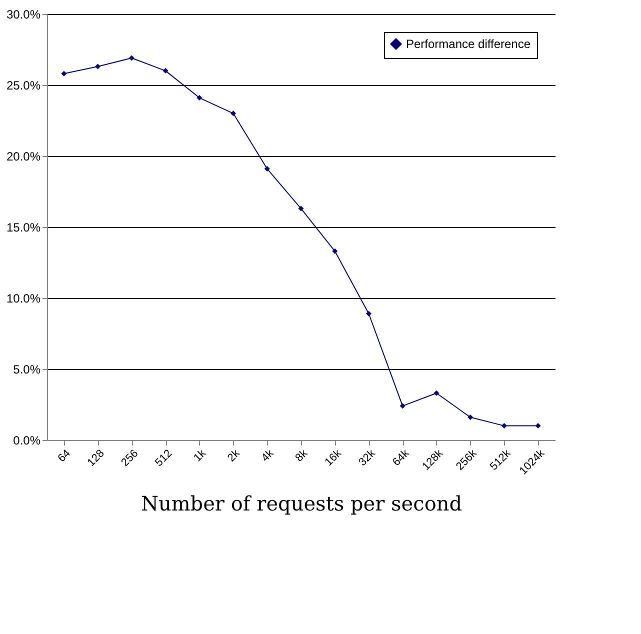 This screenshot has width=641, height=634. Describe the element at coordinates (333, 458) in the screenshot. I see `x-tick-label: 16k` at that location.